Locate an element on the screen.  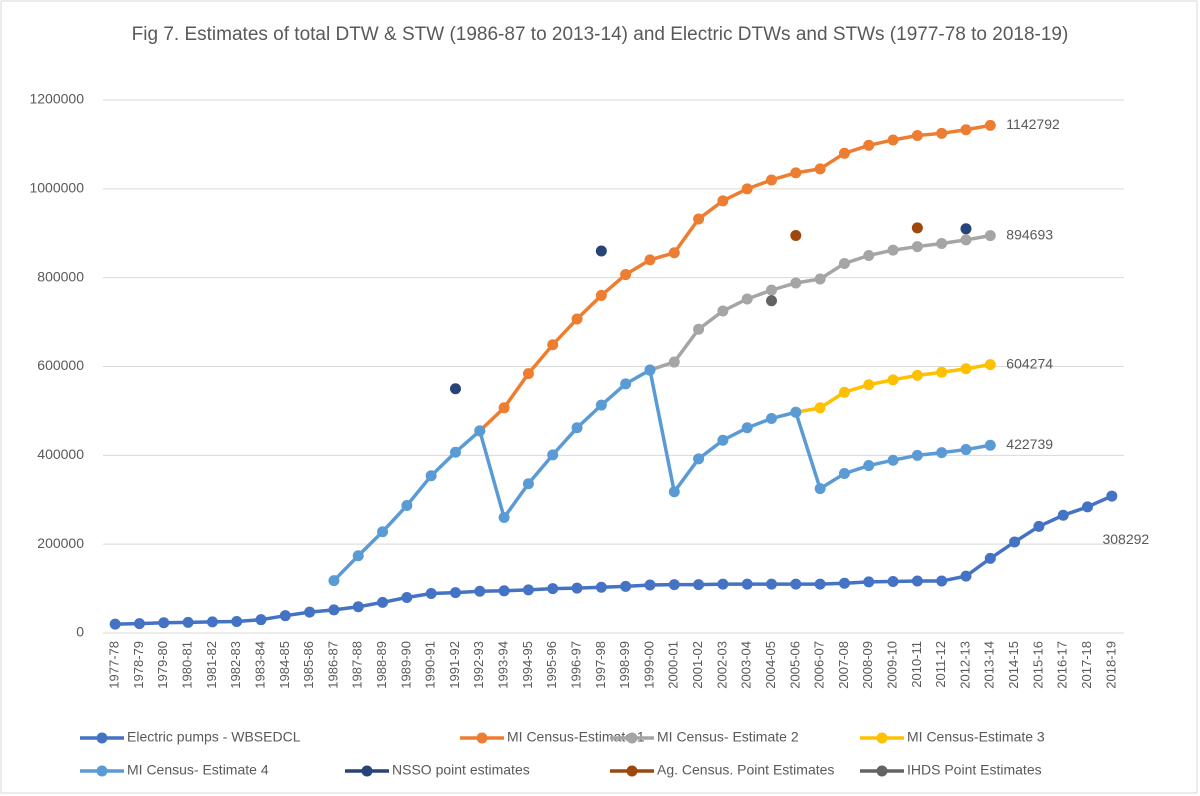
x-tick-label: 1984-85 is located at coordinates (284, 665).